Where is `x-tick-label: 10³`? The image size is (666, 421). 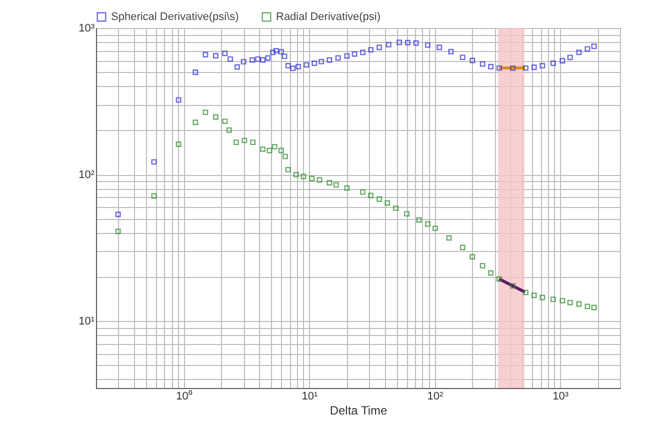
x-tick-label: 10³ is located at coordinates (560, 396).